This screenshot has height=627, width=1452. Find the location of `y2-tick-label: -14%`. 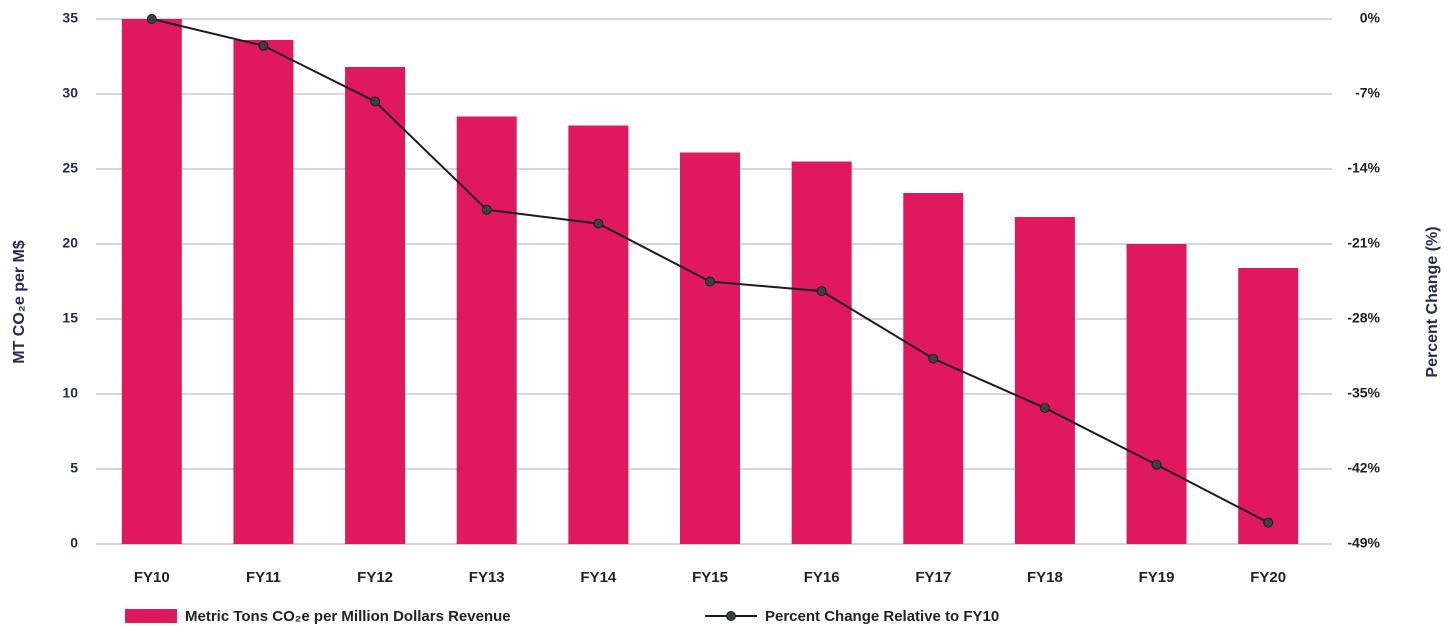

y2-tick-label: -14% is located at coordinates (1363, 168).